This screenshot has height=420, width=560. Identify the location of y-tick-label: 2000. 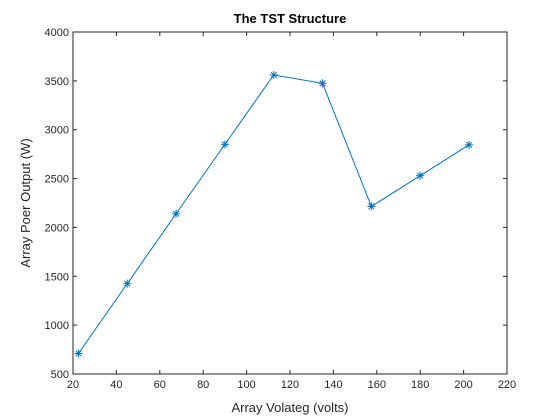
(57, 228).